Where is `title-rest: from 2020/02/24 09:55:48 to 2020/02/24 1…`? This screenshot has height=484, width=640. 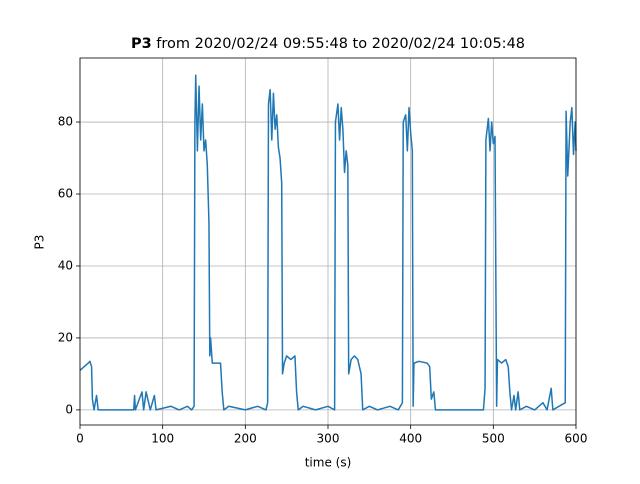
title-rest: from 2020/02/24 09:55:48 to 2020/02/24 1… is located at coordinates (340, 44).